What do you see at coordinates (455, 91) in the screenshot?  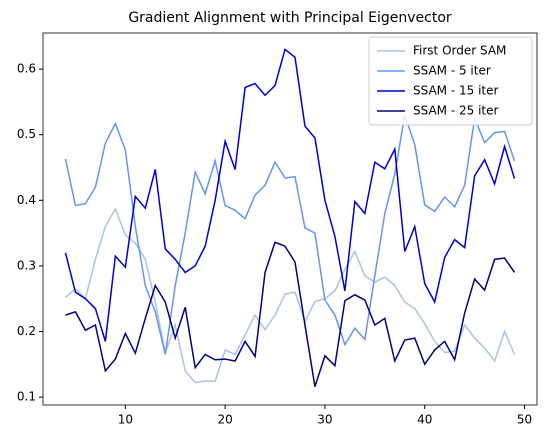 I see `legend-label: SSAM - 15 iter` at bounding box center [455, 91].